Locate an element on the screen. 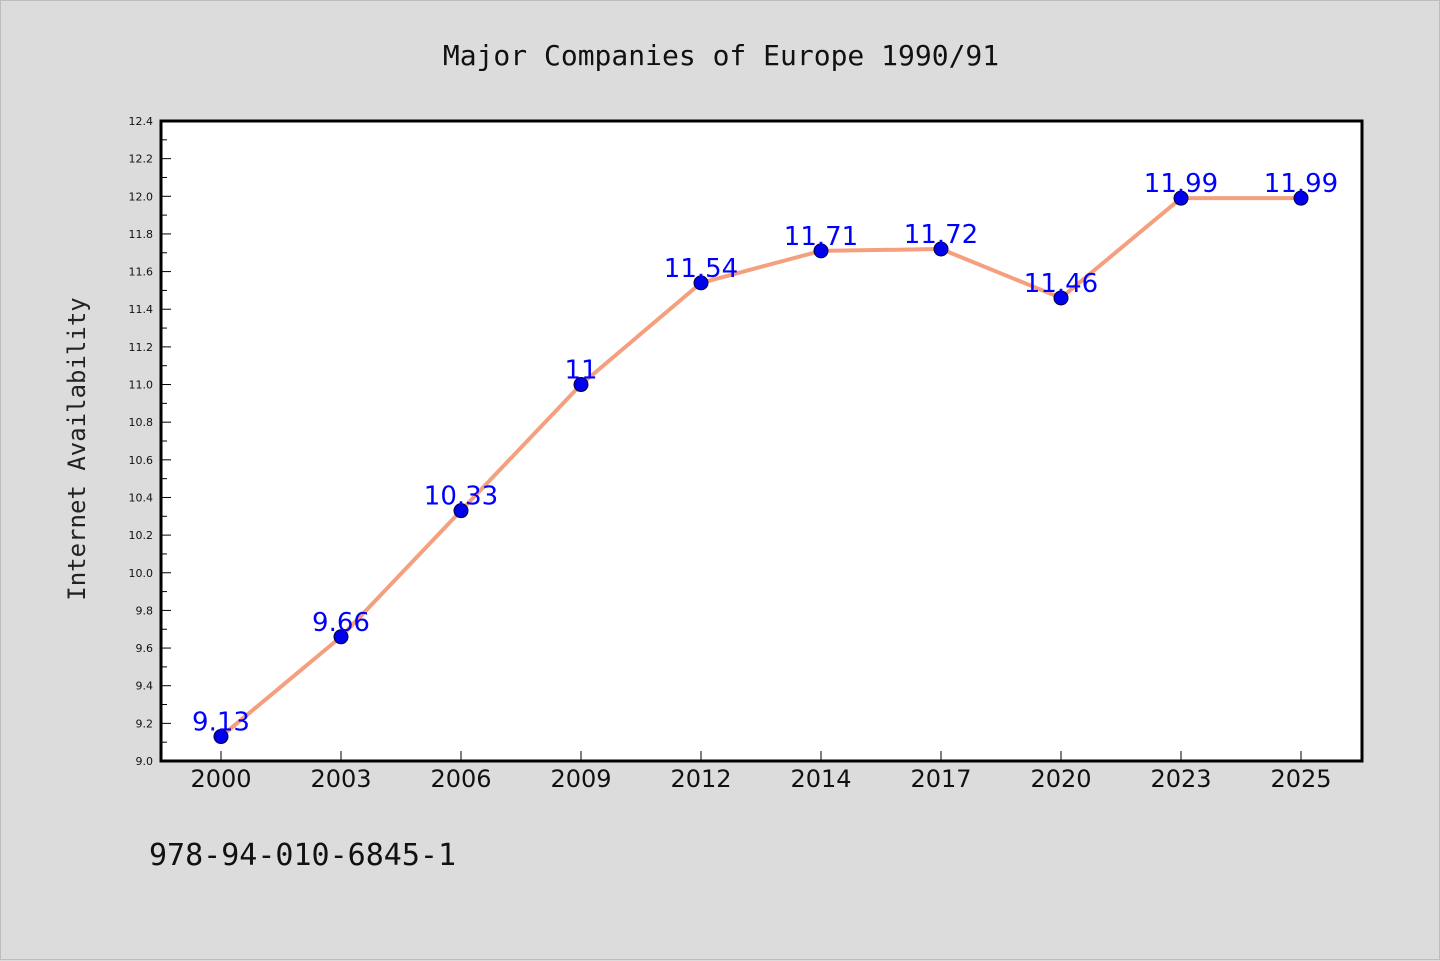 The image size is (1440, 961). y-tick-label: 11.8 is located at coordinates (141, 234).